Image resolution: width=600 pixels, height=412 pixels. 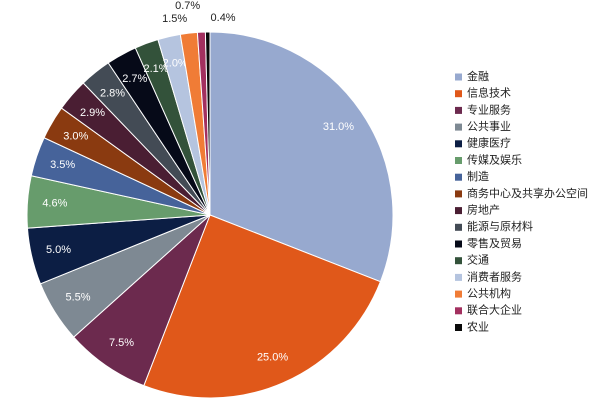 What do you see at coordinates (207, 123) in the screenshot?
I see `pie-slice` at bounding box center [207, 123].